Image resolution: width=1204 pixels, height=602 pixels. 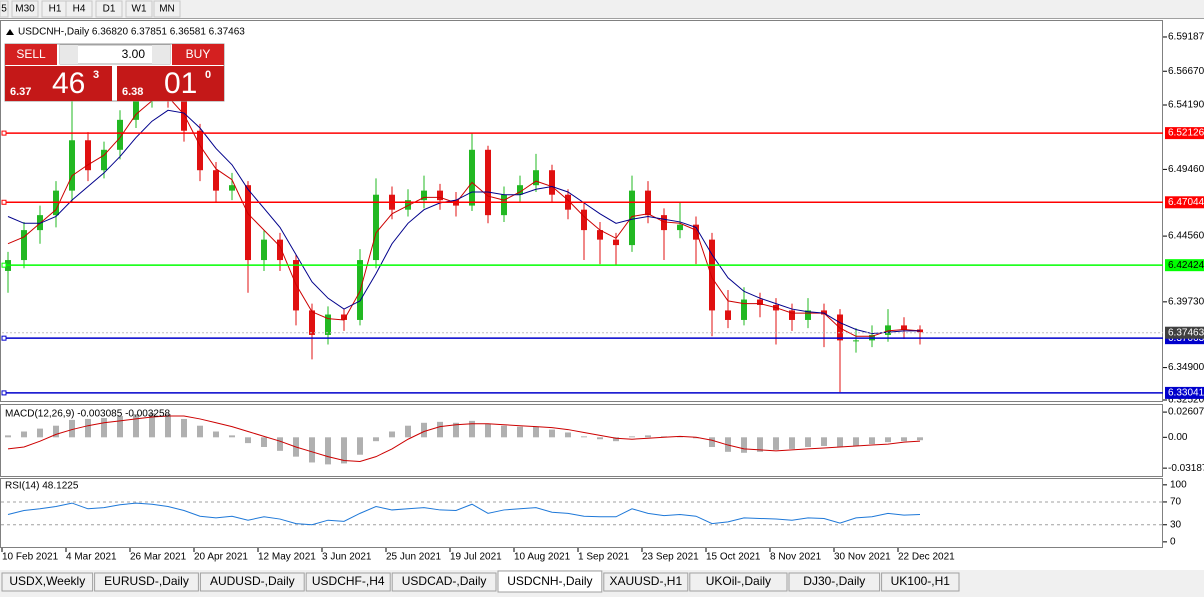 I want to click on x-tick-label: 30 Nov 2021, so click(x=862, y=557).